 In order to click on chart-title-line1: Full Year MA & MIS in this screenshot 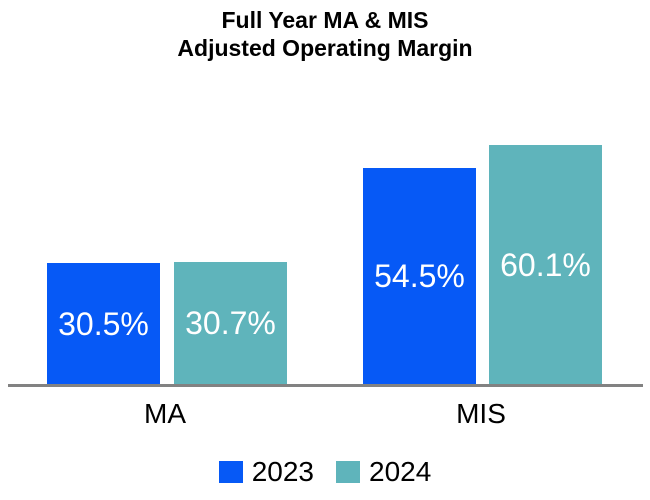, I will do `click(325, 20)`.